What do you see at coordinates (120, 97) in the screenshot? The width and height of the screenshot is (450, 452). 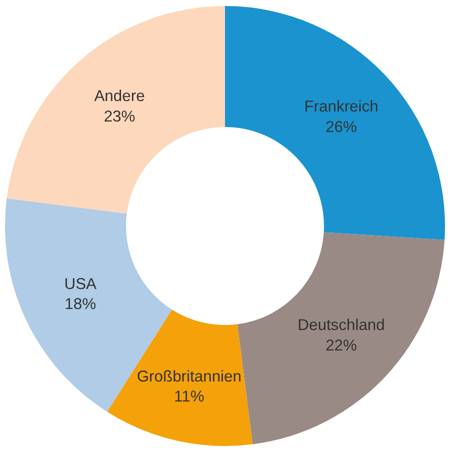 I see `slice-label: Andere` at bounding box center [120, 97].